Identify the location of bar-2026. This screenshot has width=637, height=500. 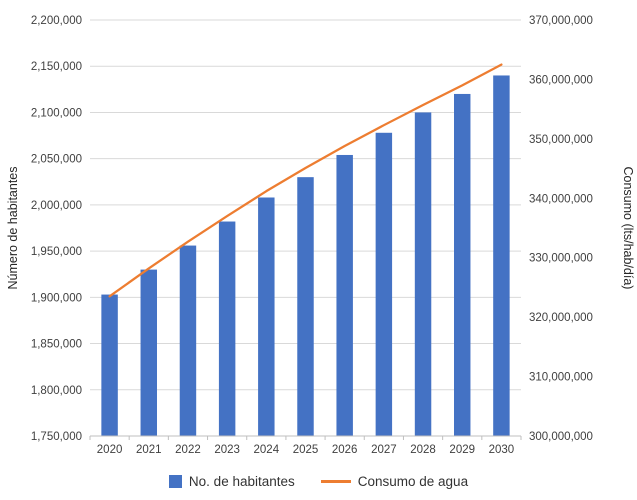
(344, 295).